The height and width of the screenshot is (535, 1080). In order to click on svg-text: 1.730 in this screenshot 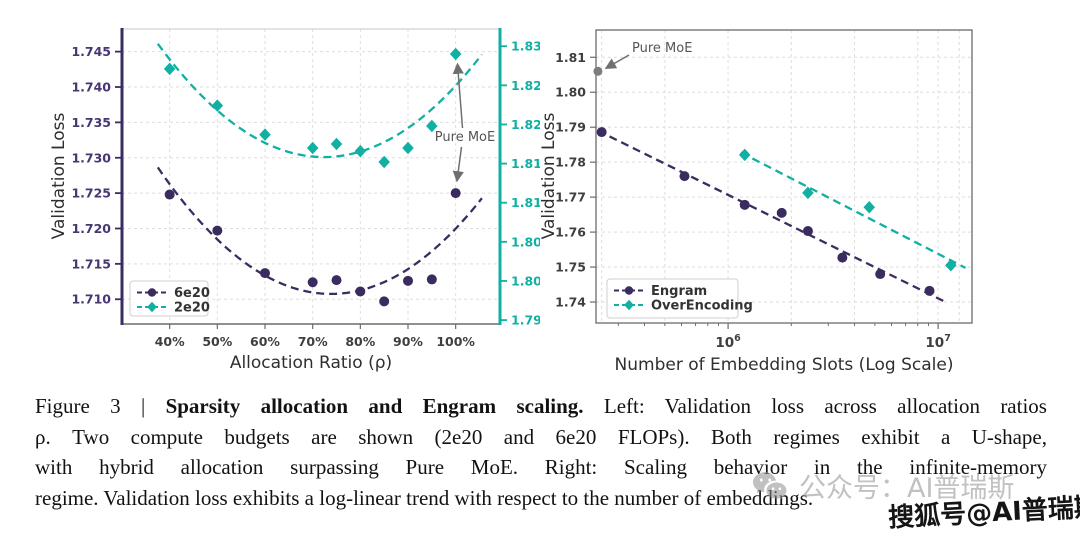, I will do `click(91, 157)`.